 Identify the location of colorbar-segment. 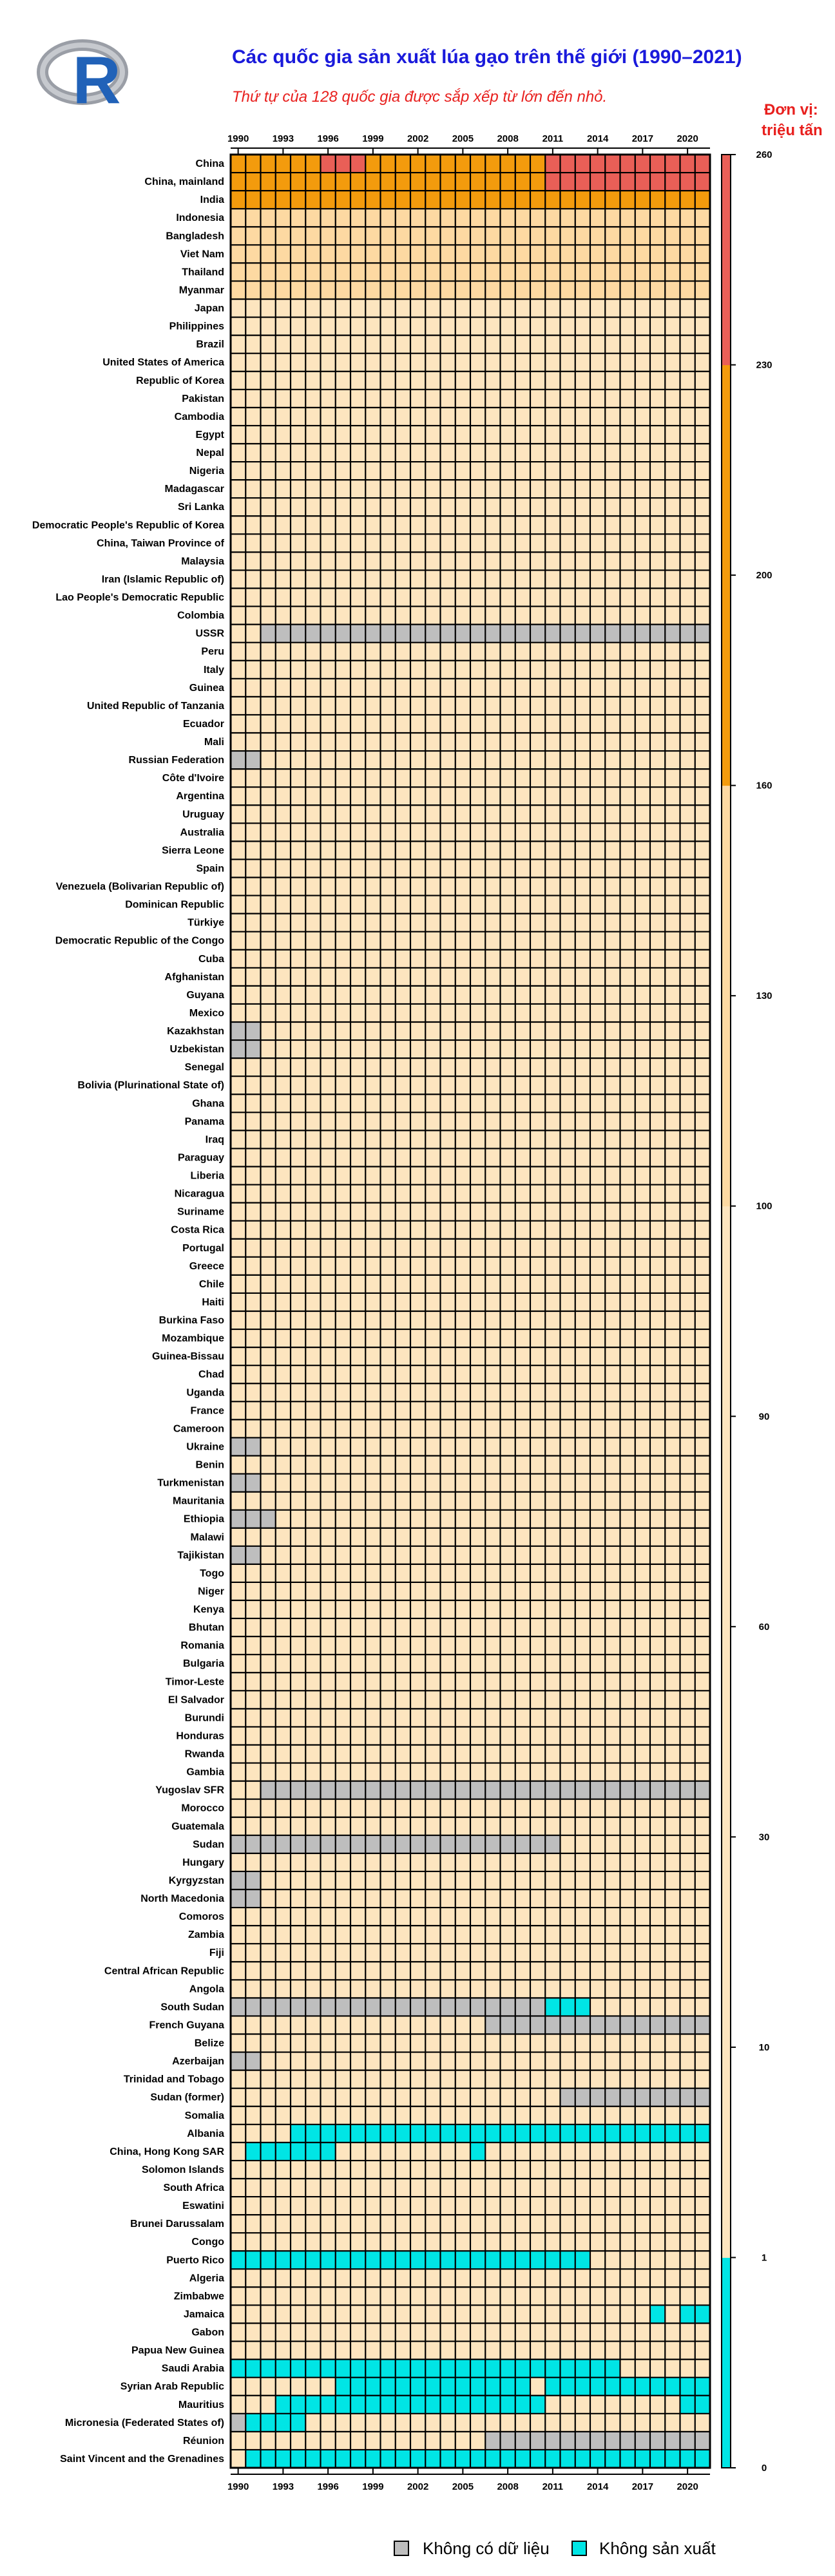
(726, 470).